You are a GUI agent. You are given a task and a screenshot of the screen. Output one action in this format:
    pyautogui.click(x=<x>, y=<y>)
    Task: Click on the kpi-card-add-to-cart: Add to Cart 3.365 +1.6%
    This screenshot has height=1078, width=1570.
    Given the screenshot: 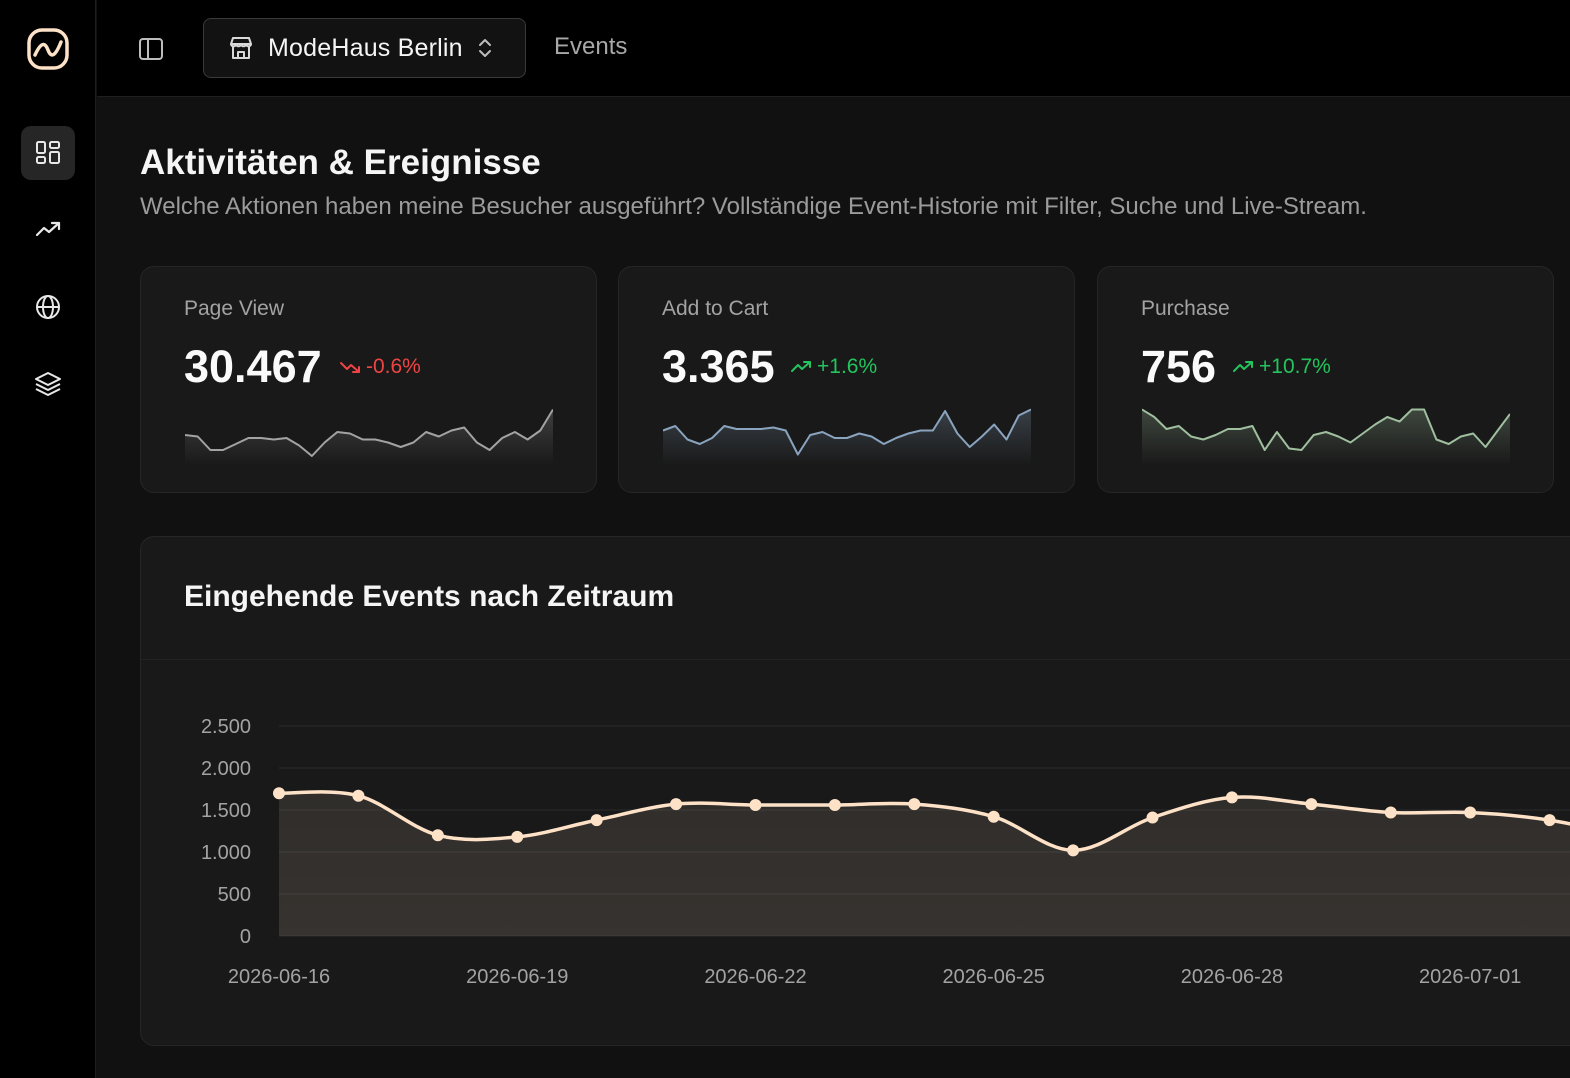 What is the action you would take?
    pyautogui.click(x=846, y=379)
    